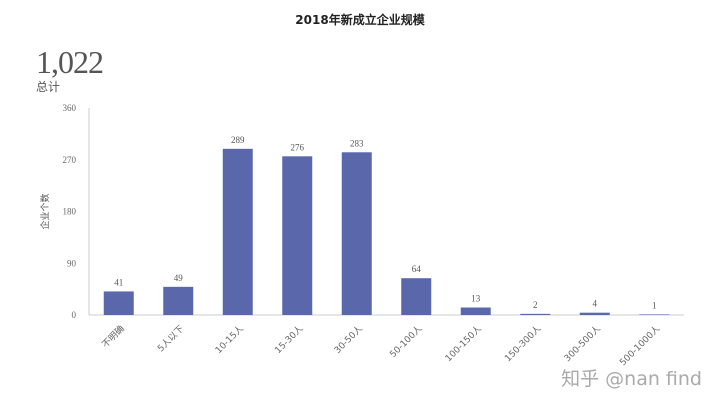  I want to click on y-tick-label: 180, so click(70, 212).